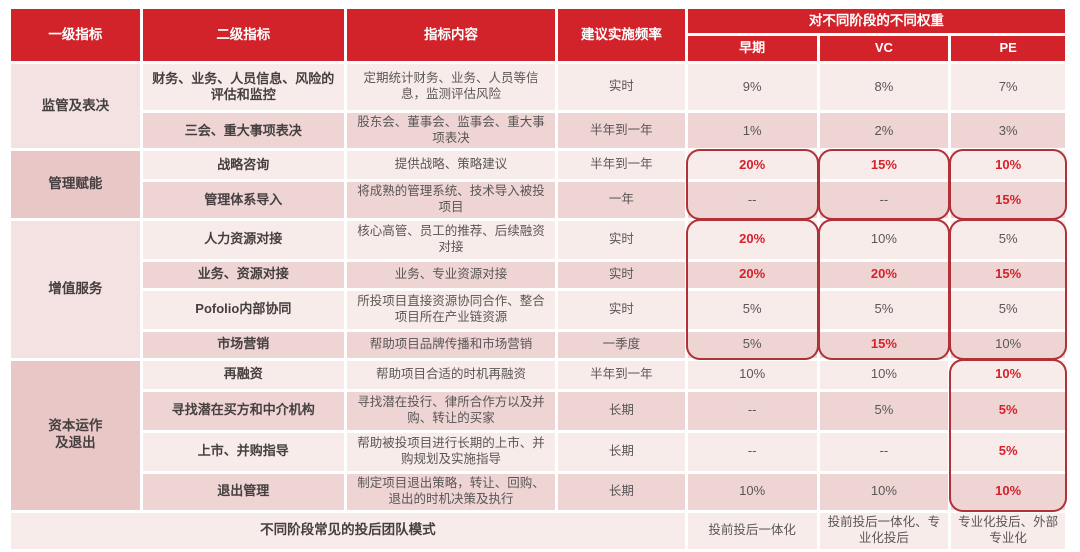 This screenshot has width=1080, height=552. I want to click on weight-cell-vc: 2%, so click(884, 131).